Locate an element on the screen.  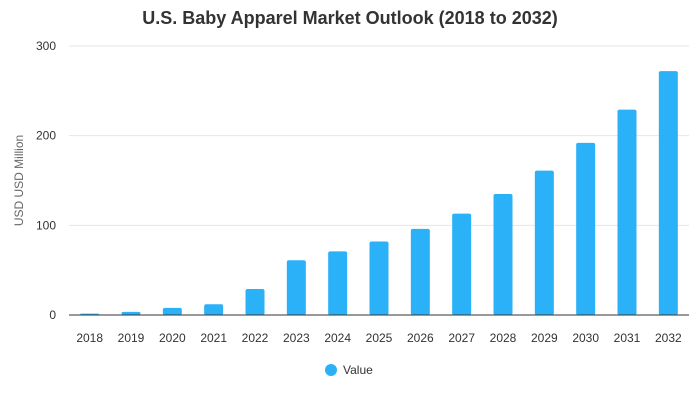
x-tick-label: 2032 is located at coordinates (668, 338).